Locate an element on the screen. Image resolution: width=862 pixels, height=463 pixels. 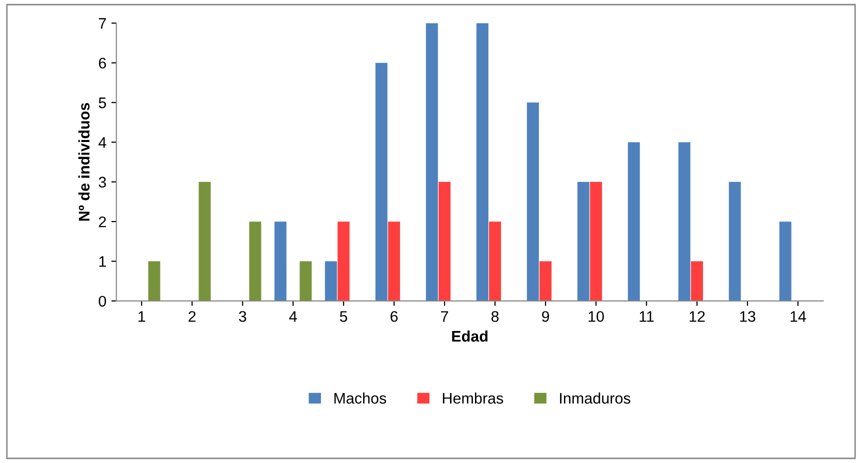
y-tick-label: 1 is located at coordinates (102, 261).